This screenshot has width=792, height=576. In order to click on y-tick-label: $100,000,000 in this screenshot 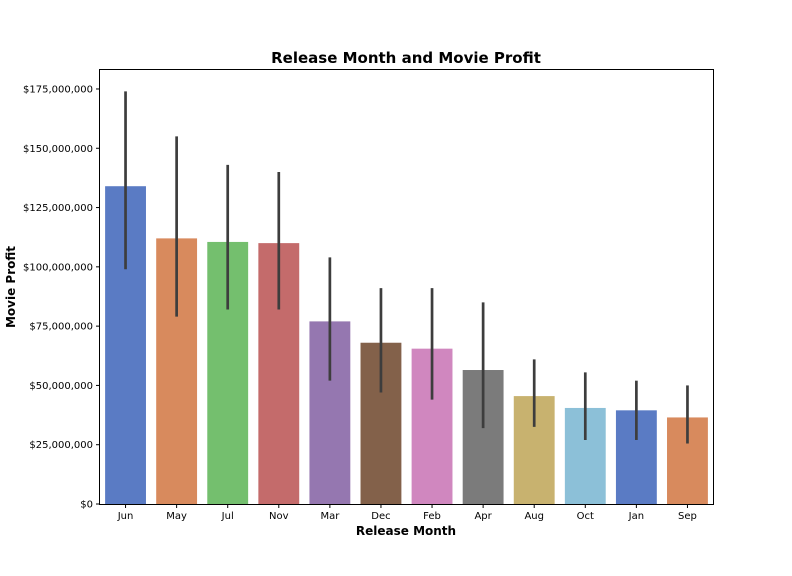, I will do `click(58, 267)`.